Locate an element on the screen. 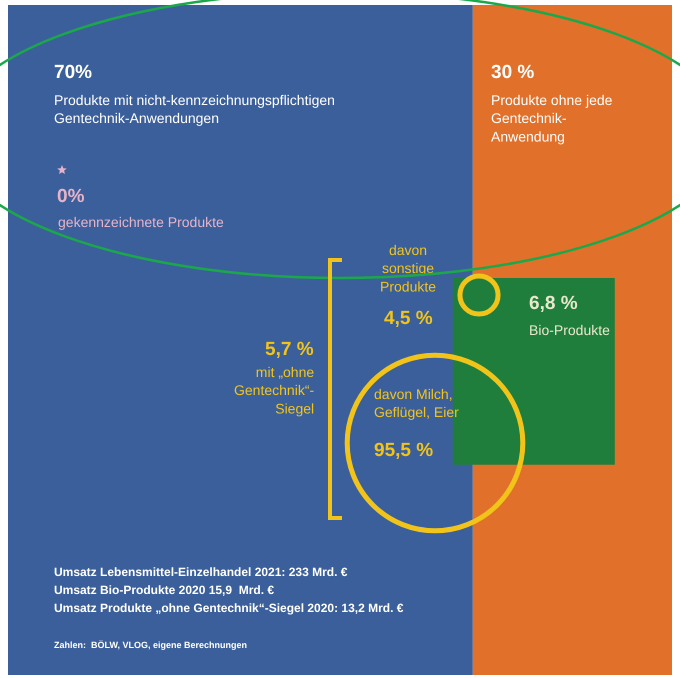 Image resolution: width=680 pixels, height=678 pixels. text: Umsatz Lebensmittel-Einzelhandel 2021: 233 Mrd. € is located at coordinates (201, 572).